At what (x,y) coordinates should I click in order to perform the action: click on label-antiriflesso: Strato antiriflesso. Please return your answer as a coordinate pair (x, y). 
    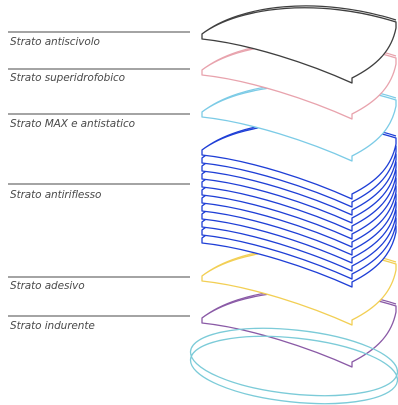
    Looking at the image, I should click on (56, 195).